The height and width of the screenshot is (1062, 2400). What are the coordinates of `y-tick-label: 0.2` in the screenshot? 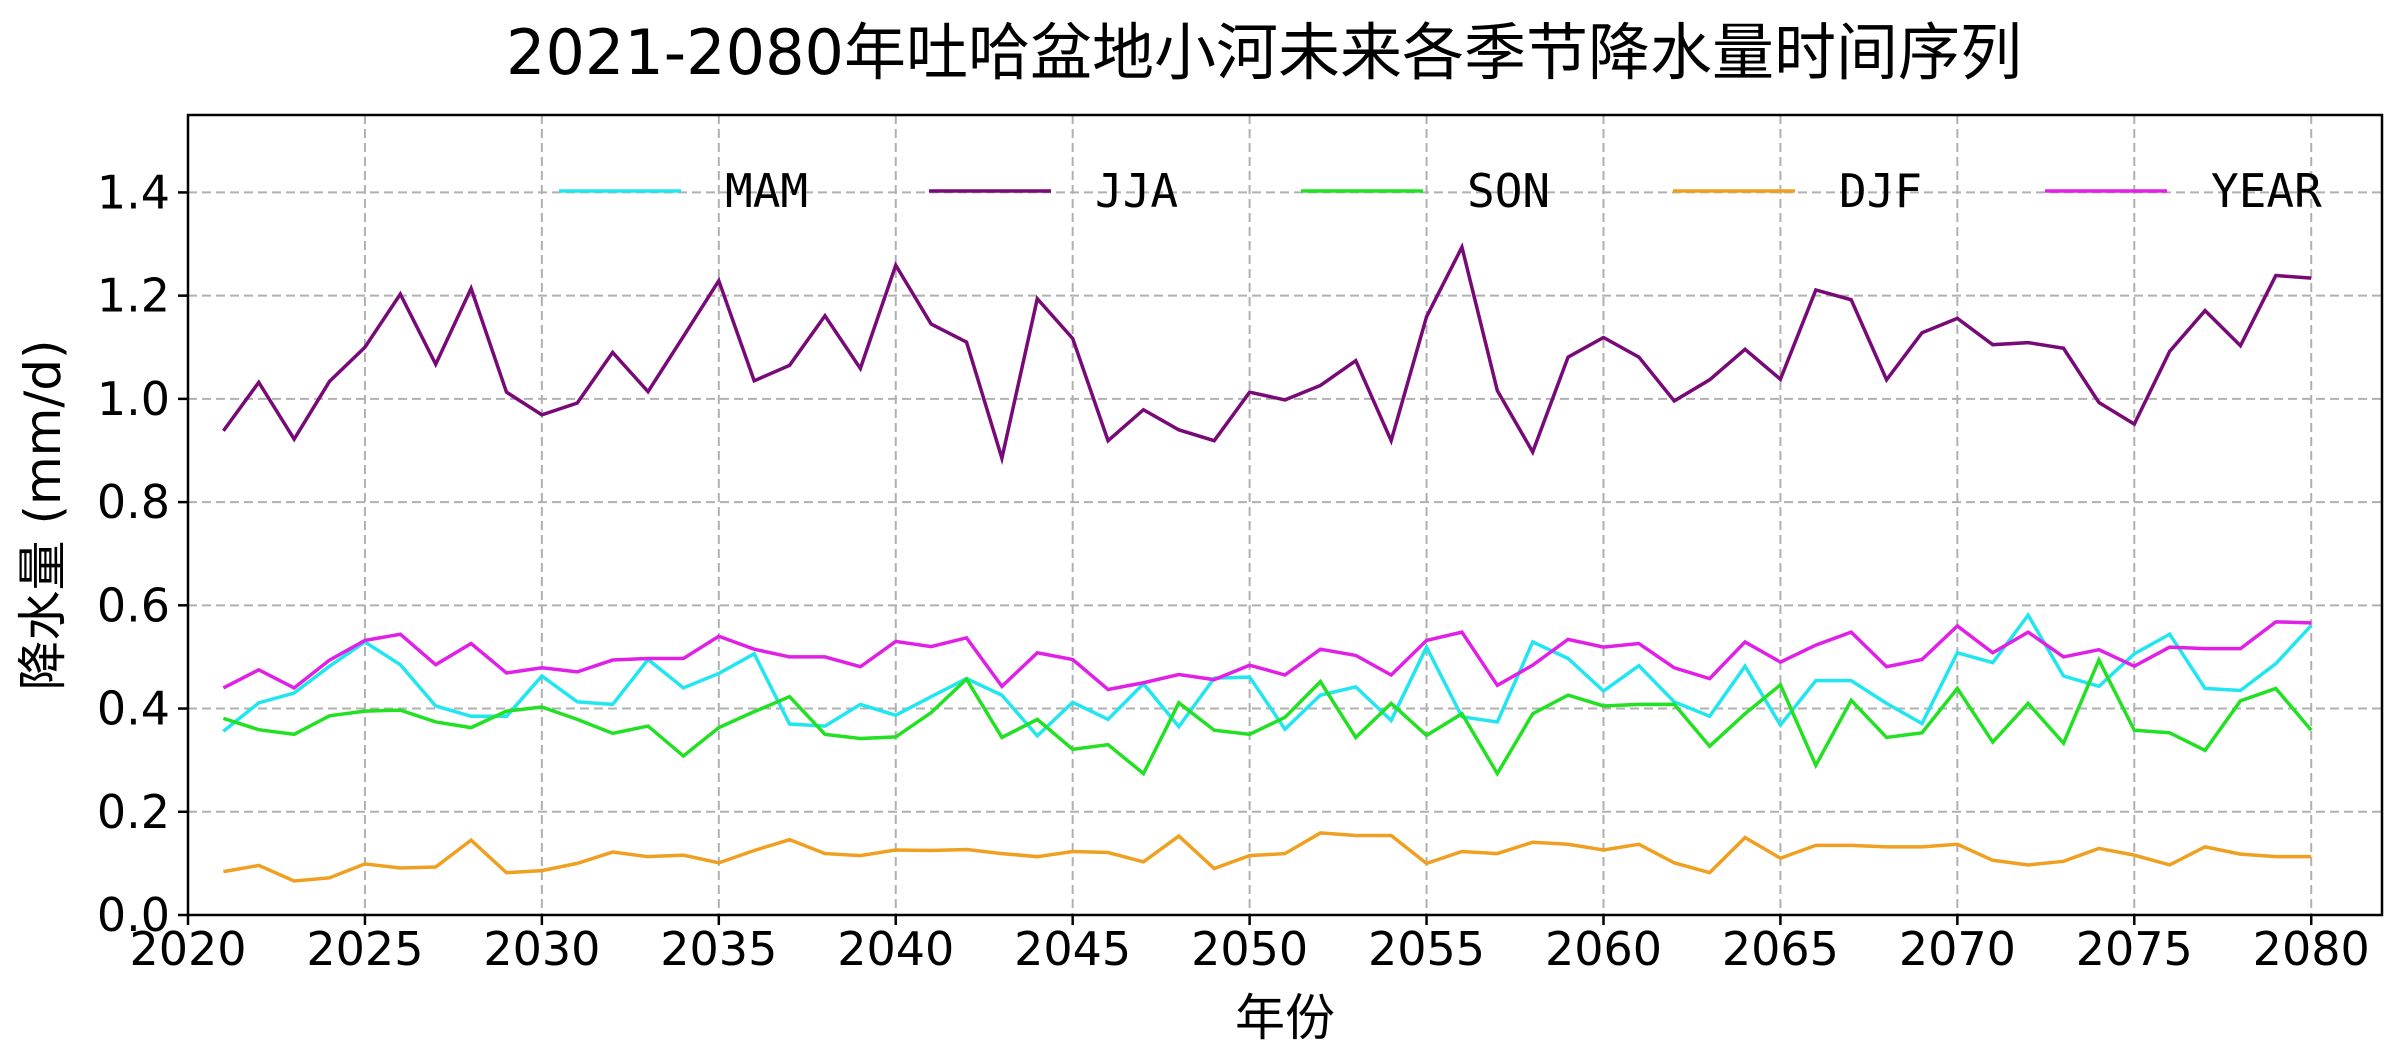 It's located at (133, 812).